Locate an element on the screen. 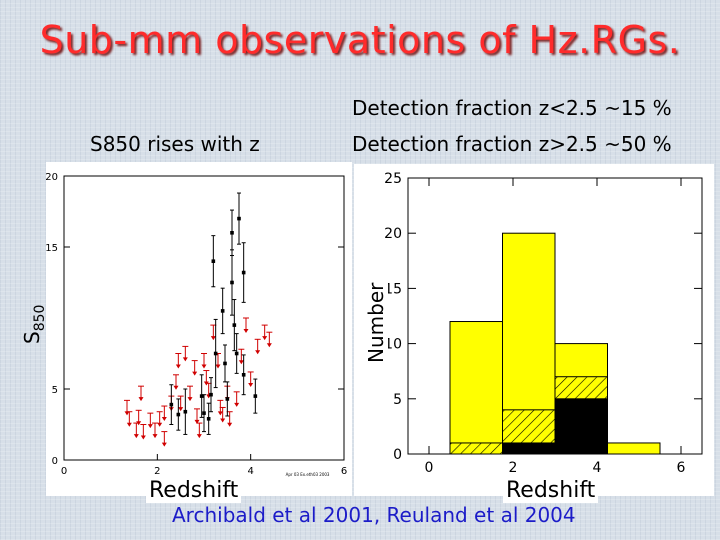 This screenshot has width=720, height=540. reference-citation: Archibald et al 2001, Reuland et al 2004 is located at coordinates (374, 515).